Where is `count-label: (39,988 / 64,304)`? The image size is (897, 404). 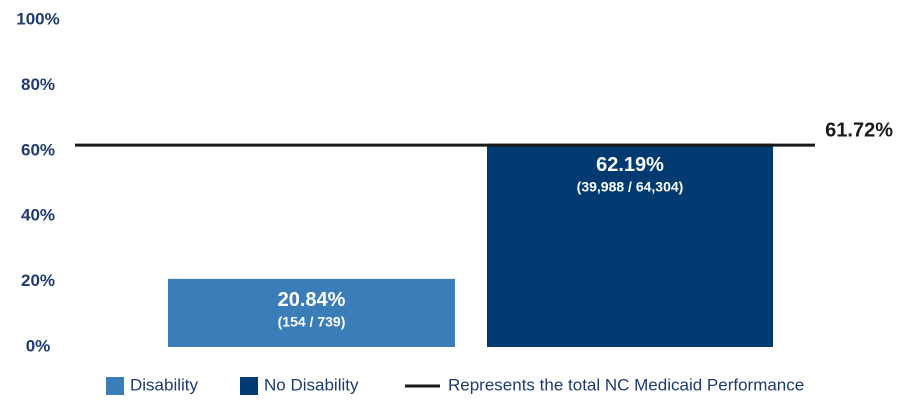
count-label: (39,988 / 64,304) is located at coordinates (630, 186).